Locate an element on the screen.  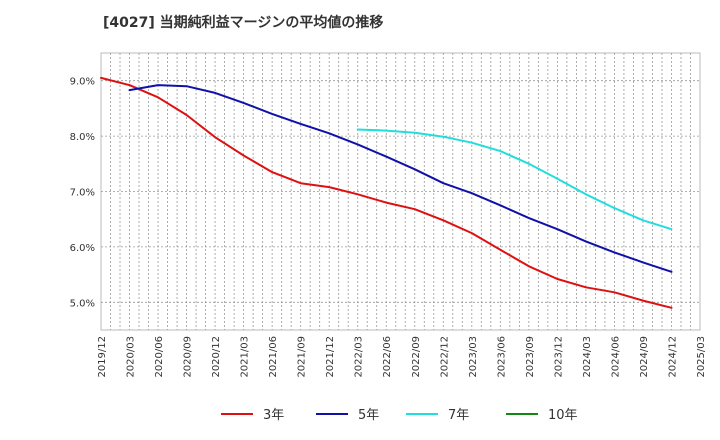
x-tick-label: 2024/12 is located at coordinates (672, 357).